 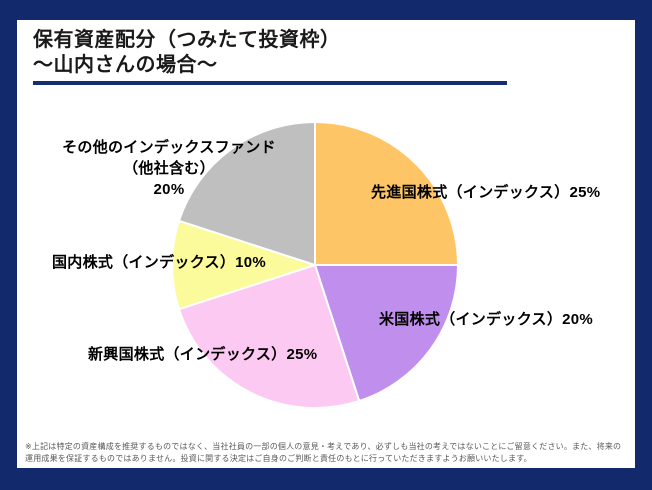 What do you see at coordinates (203, 354) in the screenshot?
I see `pie-label-emerging-equity: 新興国株式（インデックス）25%` at bounding box center [203, 354].